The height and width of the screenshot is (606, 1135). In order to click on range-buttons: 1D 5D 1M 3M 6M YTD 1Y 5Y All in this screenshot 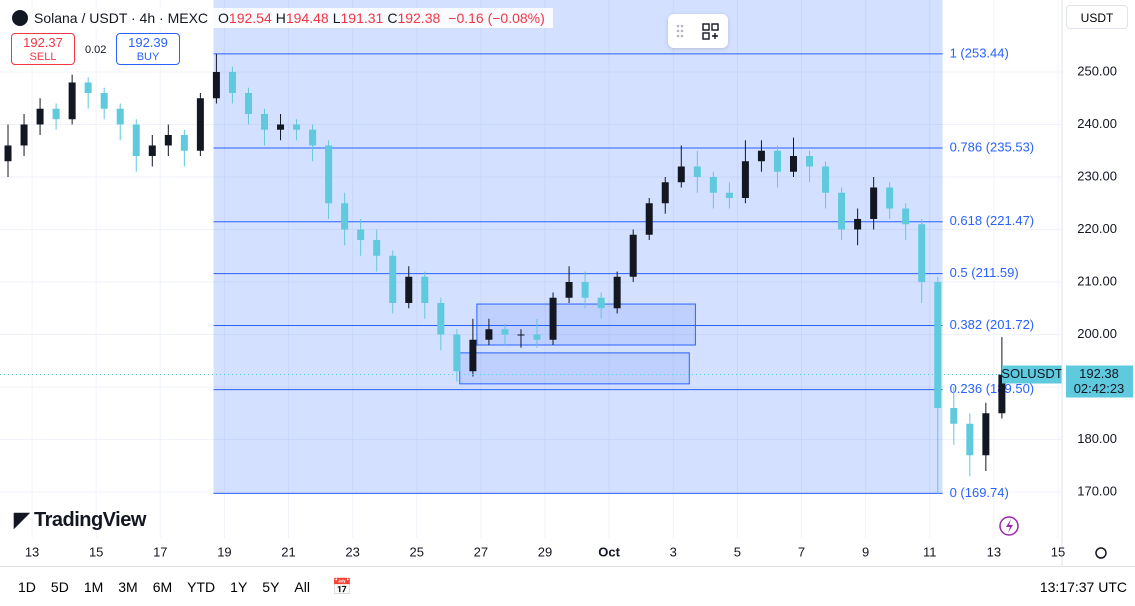, I will do `click(156, 587)`.